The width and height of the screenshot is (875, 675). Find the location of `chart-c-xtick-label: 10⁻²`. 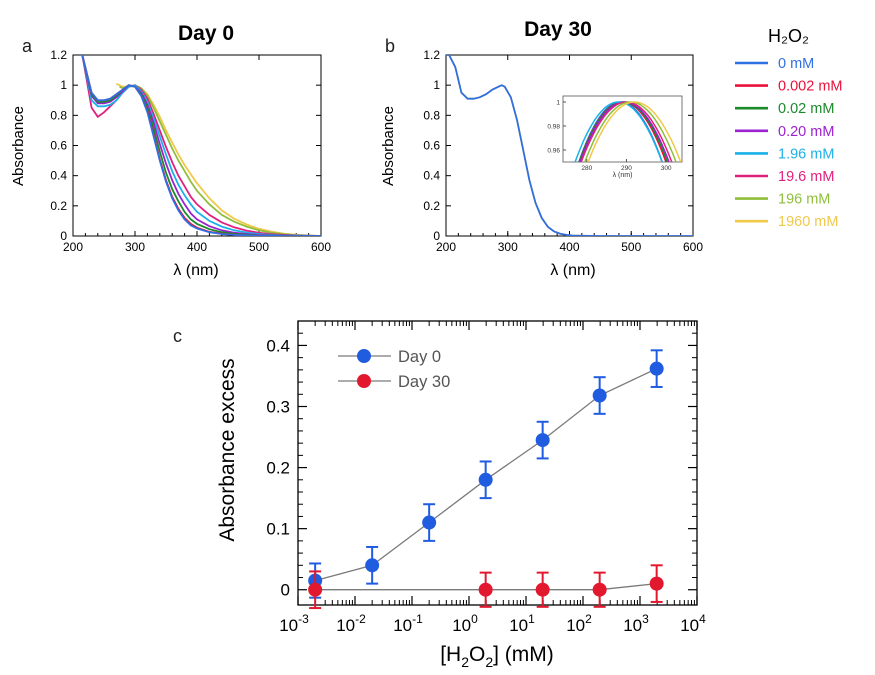

chart-c-xtick-label: 10⁻² is located at coordinates (351, 623).